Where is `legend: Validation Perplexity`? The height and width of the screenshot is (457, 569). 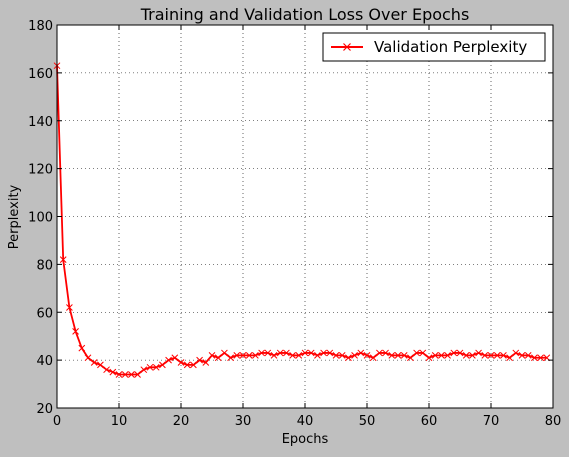 legend: Validation Perplexity is located at coordinates (434, 47).